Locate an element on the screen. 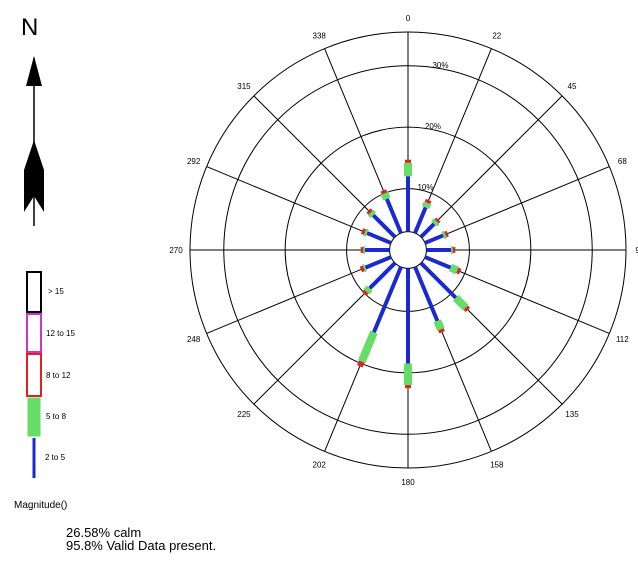 This screenshot has width=638, height=564. direction-label-0: 0 is located at coordinates (408, 18).